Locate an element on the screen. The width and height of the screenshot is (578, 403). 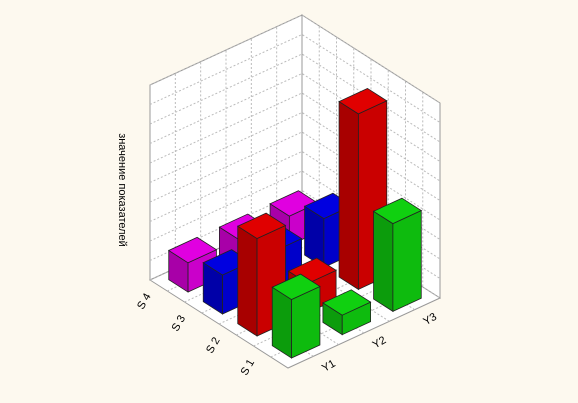
x-tick-label: Y1 is located at coordinates (329, 366).